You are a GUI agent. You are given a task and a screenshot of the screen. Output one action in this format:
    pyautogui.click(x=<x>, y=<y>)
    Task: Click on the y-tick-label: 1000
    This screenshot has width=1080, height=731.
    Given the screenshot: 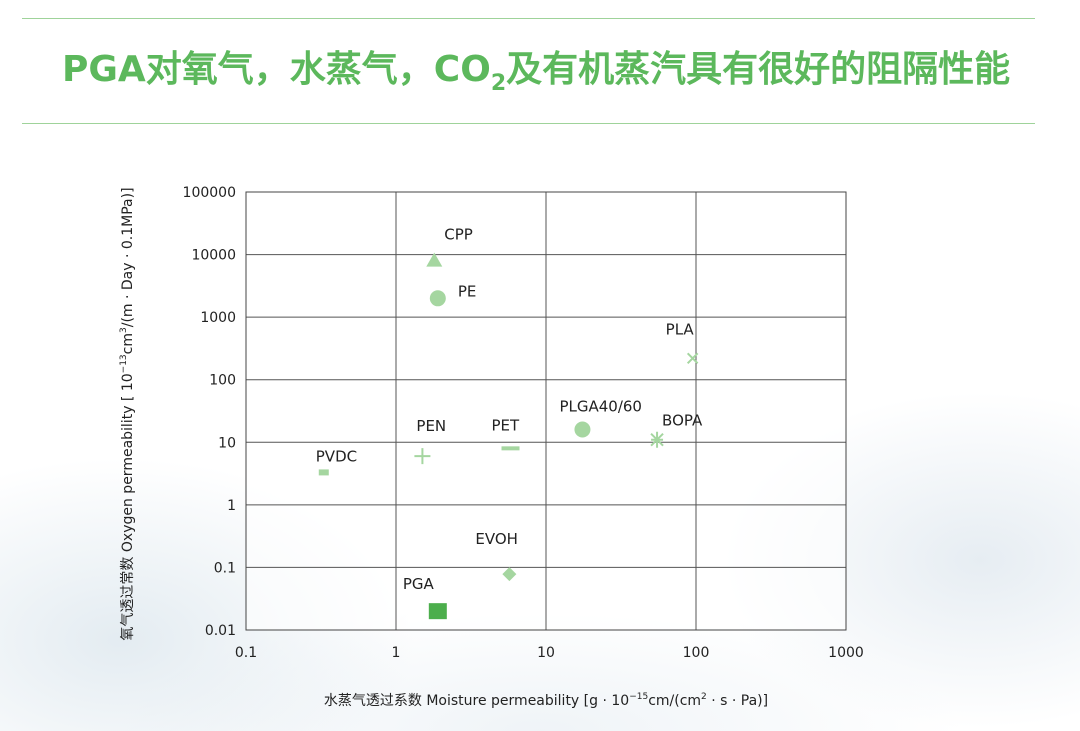 What is the action you would take?
    pyautogui.click(x=218, y=318)
    